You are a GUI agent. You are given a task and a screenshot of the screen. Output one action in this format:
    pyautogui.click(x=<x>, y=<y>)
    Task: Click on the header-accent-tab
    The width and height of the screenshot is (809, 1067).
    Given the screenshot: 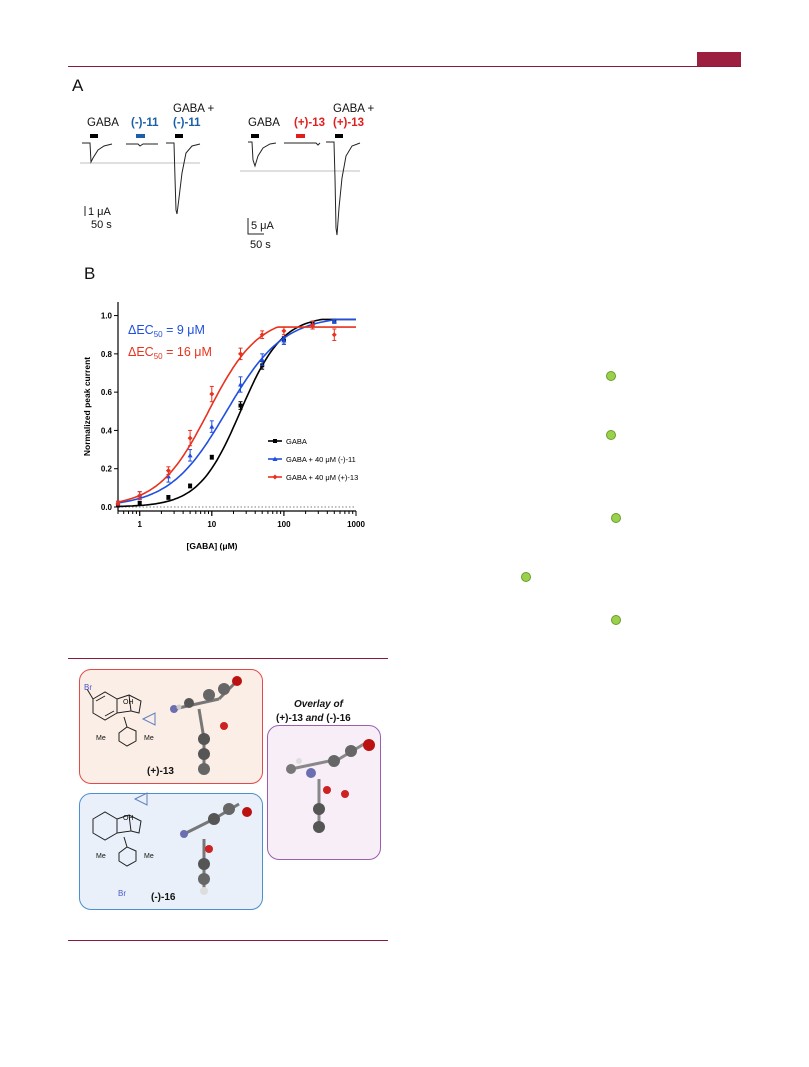 What is the action you would take?
    pyautogui.click(x=719, y=59)
    